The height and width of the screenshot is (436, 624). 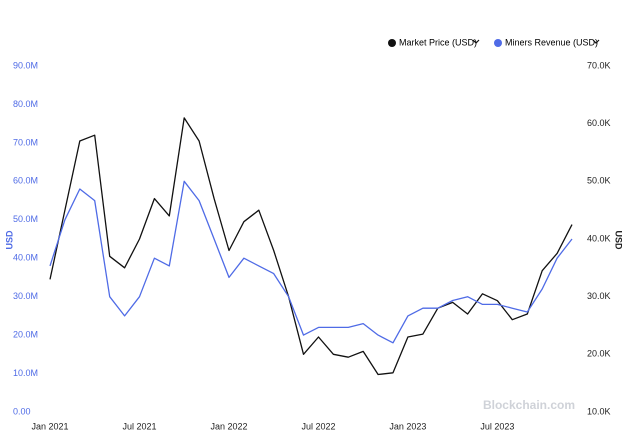 What do you see at coordinates (25, 219) in the screenshot?
I see `y-tick-label: 50.0M` at bounding box center [25, 219].